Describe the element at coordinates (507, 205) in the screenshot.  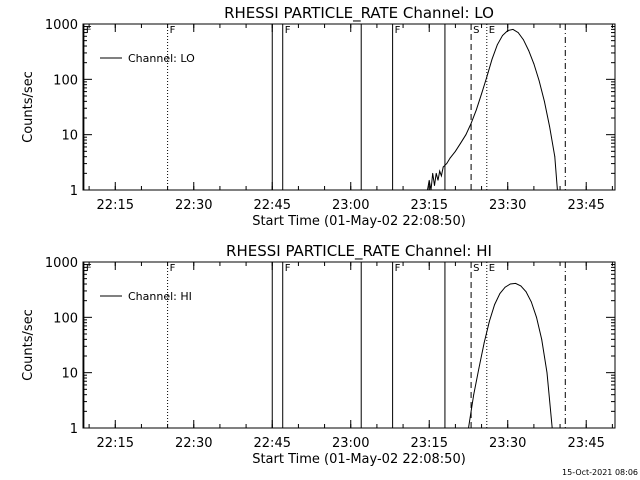
I see `chart-0-x-tick-label: 23:30` at that location.